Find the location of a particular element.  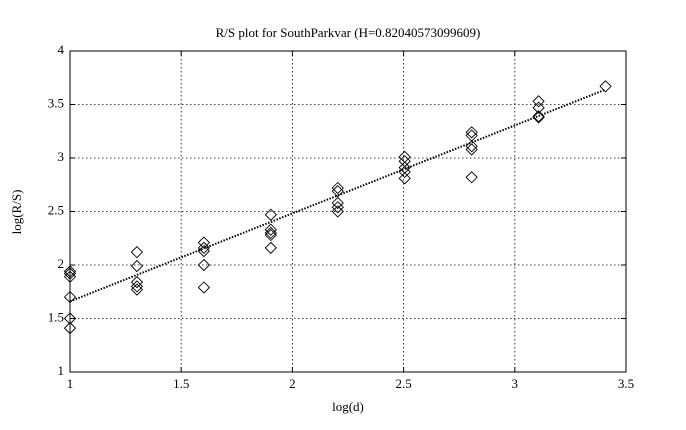

x-tick-label: 2 is located at coordinates (292, 383).